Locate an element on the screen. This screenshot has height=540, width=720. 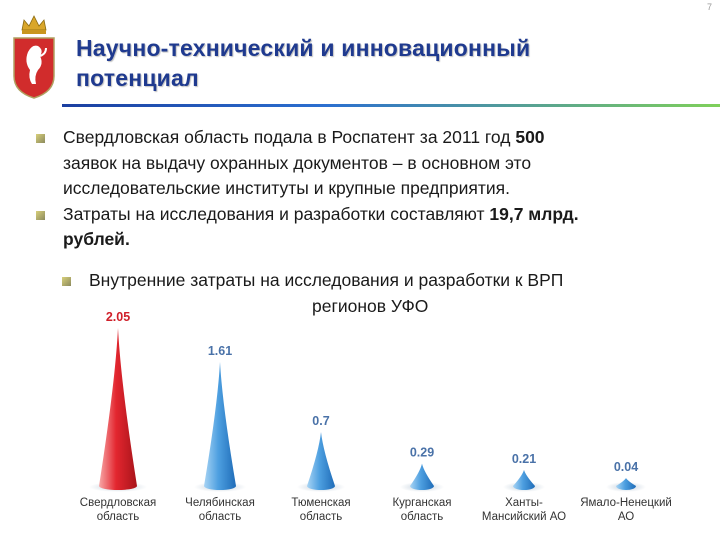
category-label: Челябинская is located at coordinates (220, 503).